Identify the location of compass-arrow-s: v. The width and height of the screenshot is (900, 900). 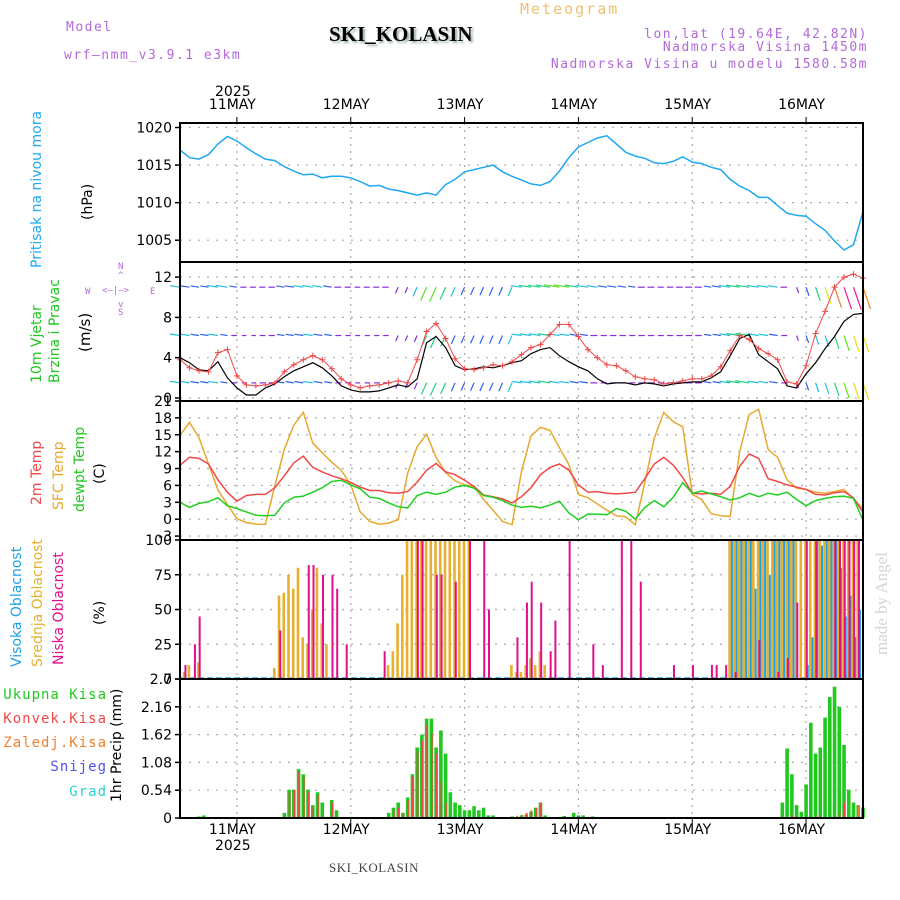
(121, 305).